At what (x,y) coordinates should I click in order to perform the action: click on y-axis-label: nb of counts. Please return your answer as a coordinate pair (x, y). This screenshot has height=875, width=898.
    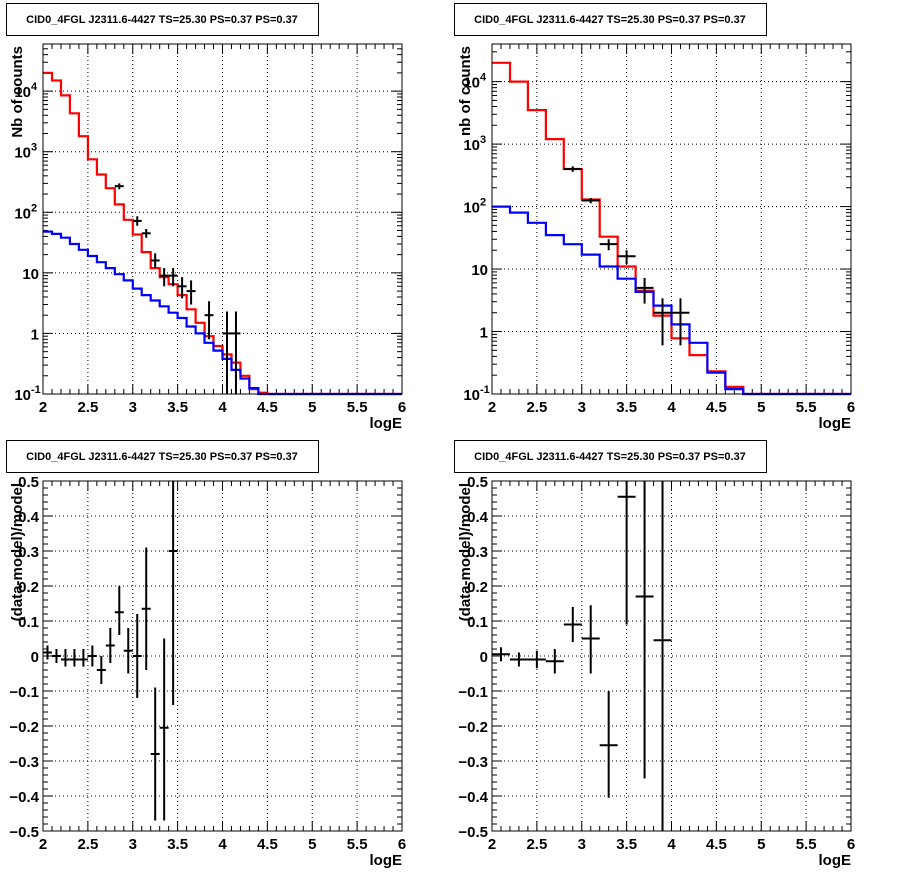
    Looking at the image, I should click on (465, 91).